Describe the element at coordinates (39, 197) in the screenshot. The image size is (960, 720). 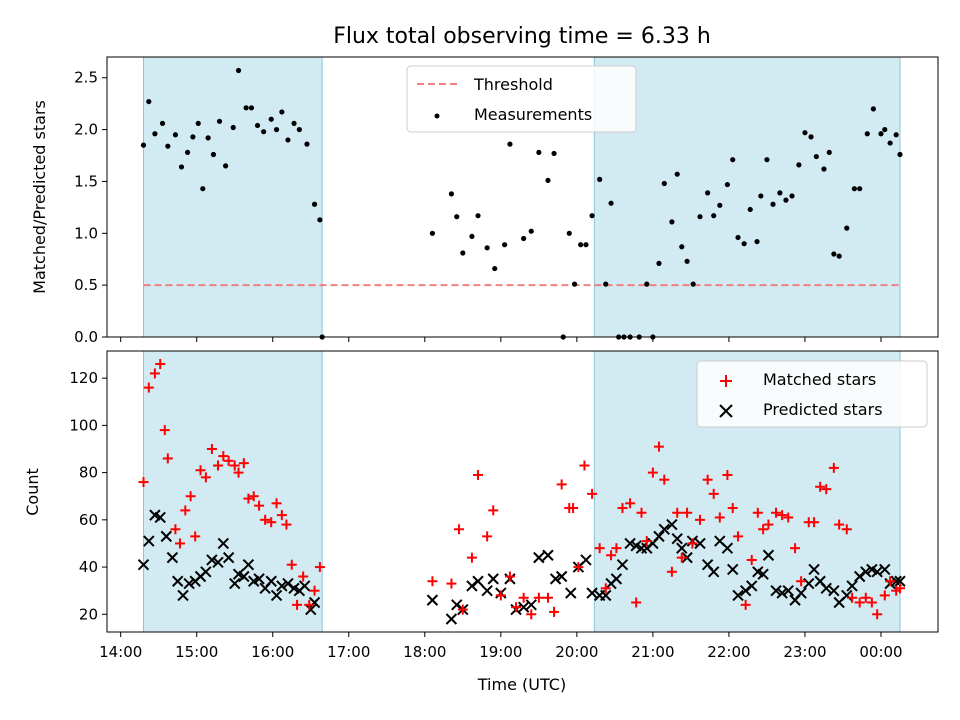
I see `ratio-y-label: Matched/Predicted stars` at that location.